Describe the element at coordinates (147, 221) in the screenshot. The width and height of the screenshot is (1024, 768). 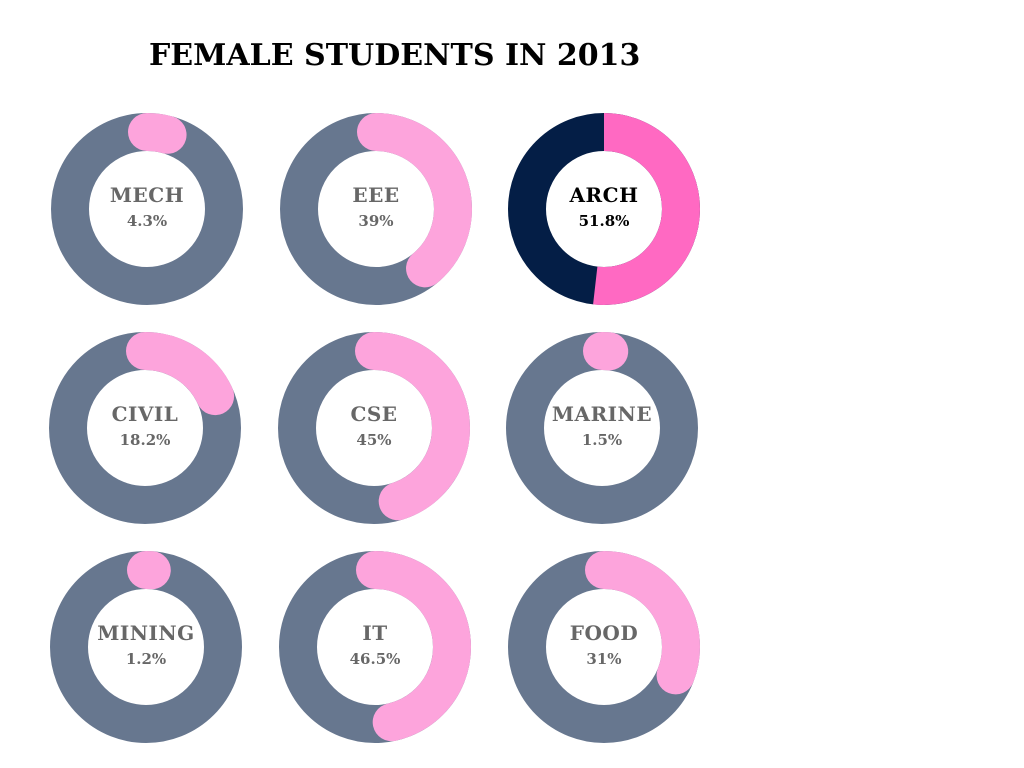
I see `donut-value-label: 4.3%` at that location.